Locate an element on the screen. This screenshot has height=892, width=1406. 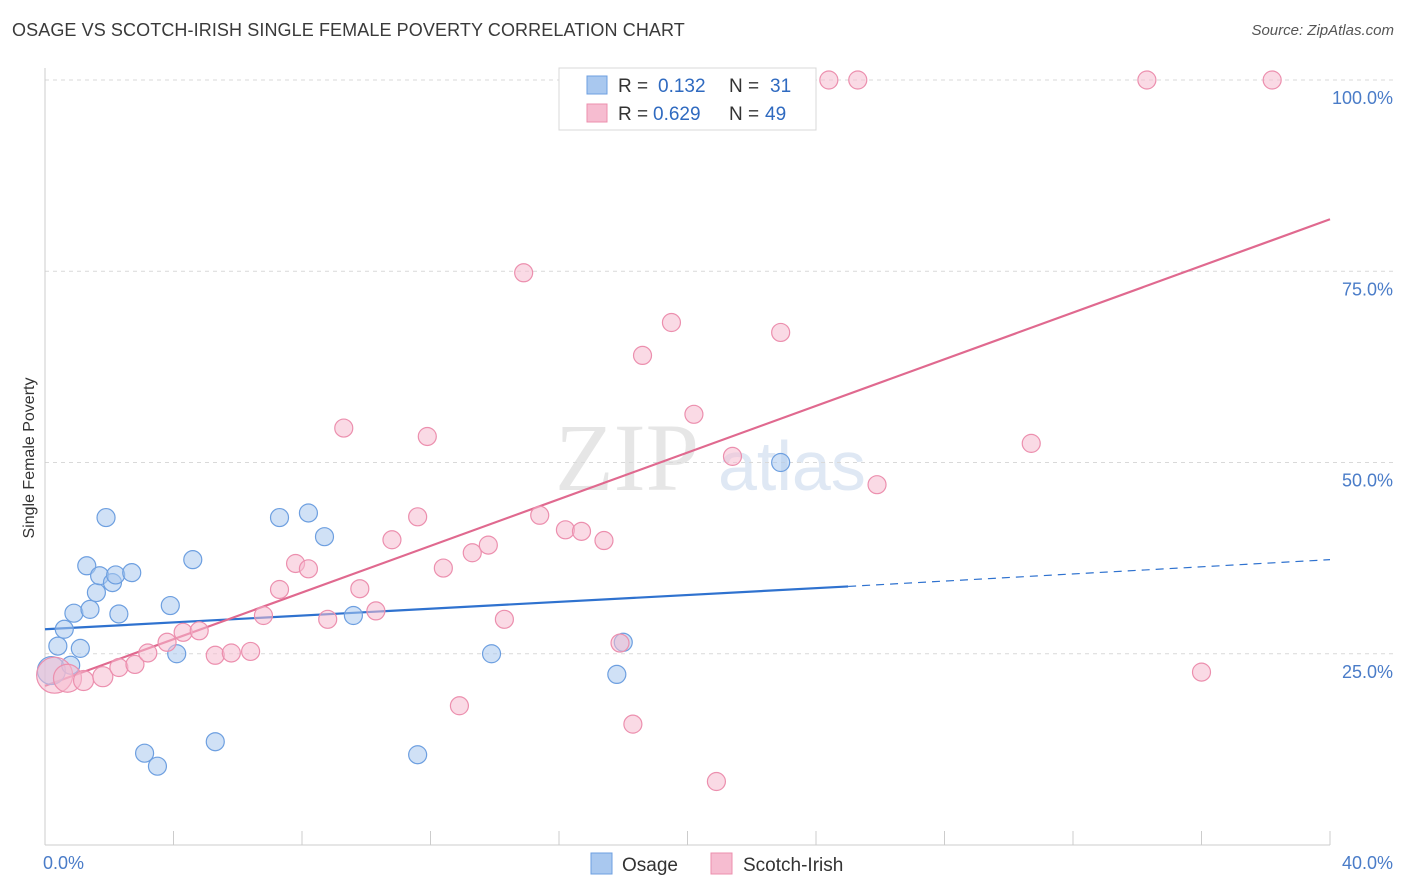
y-tick-label: 100.0% is located at coordinates (1362, 98).